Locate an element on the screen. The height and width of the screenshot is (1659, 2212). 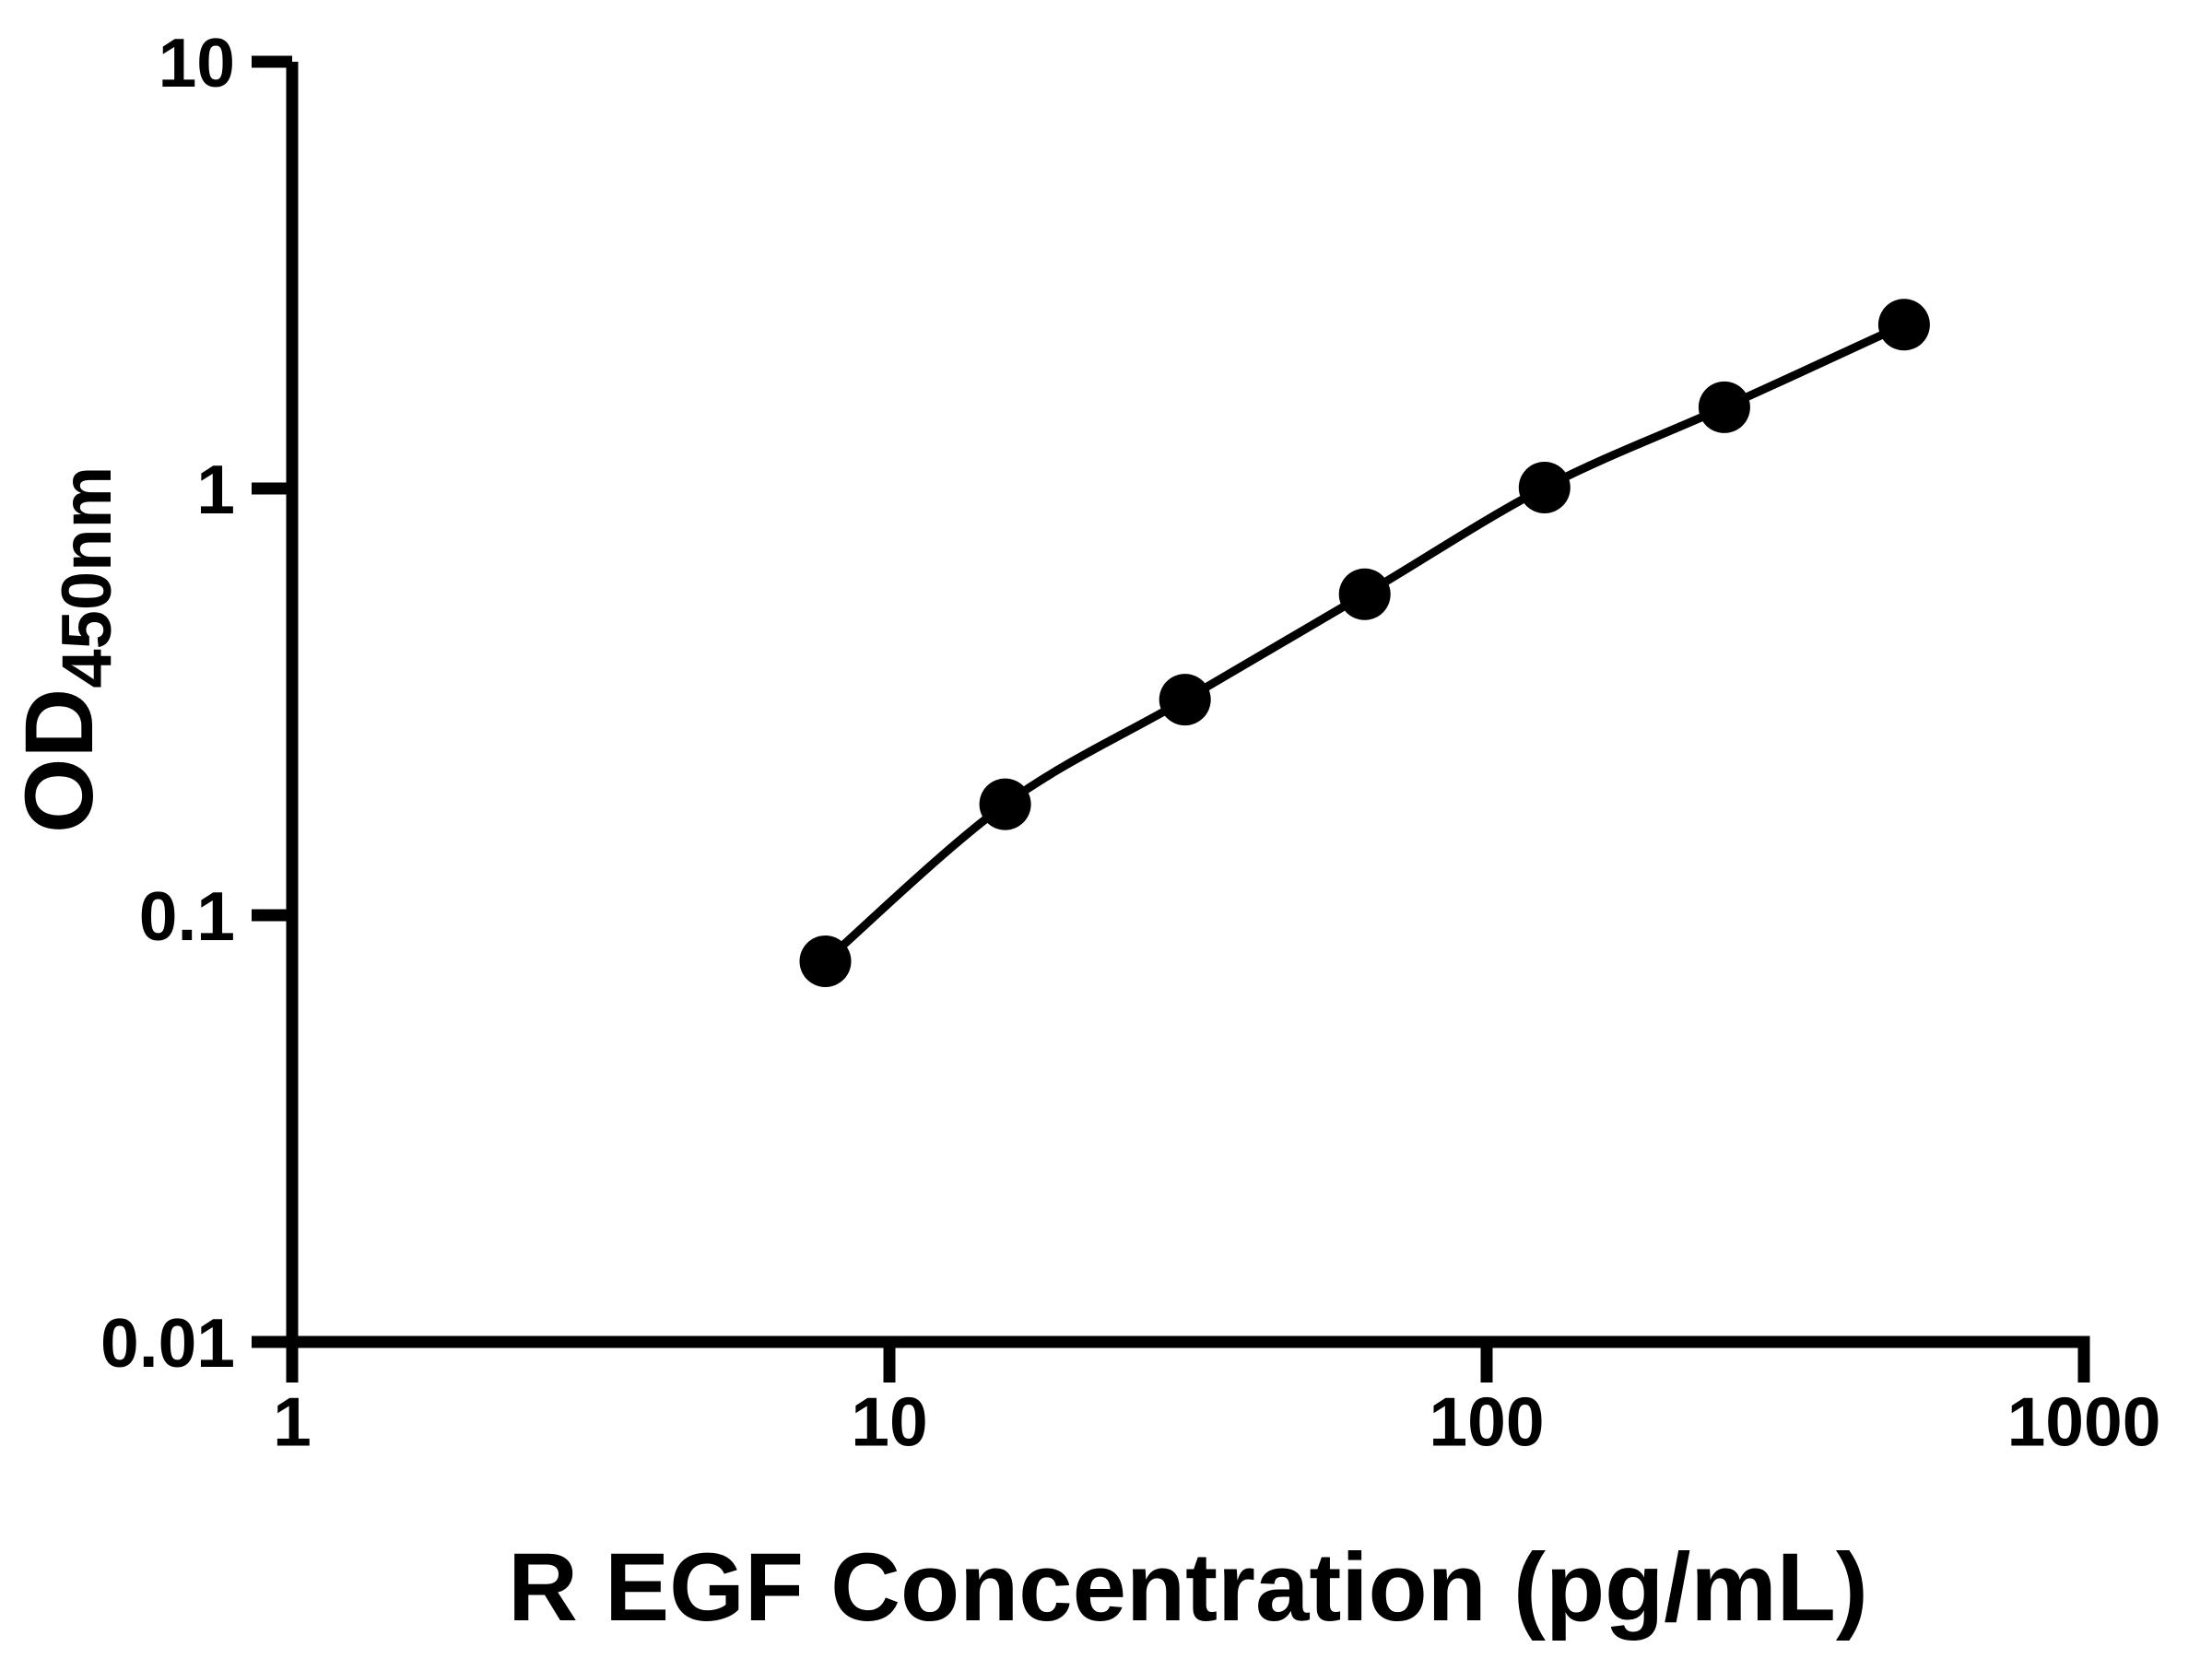
y-axis-label: OD450nm is located at coordinates (66, 649).